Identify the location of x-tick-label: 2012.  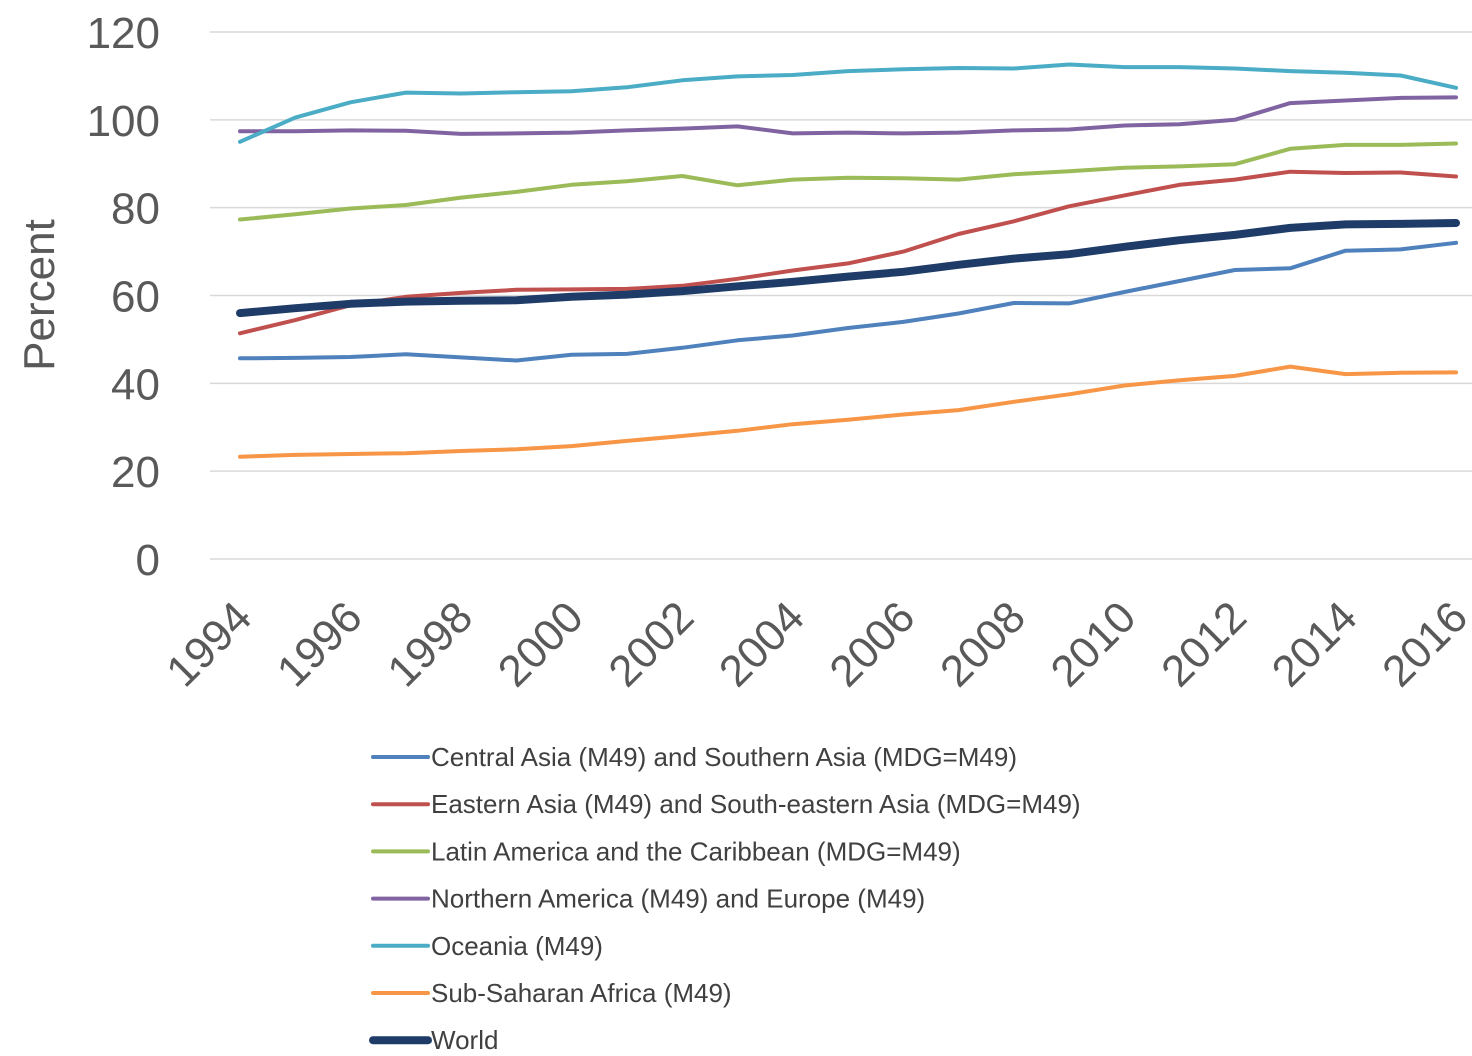
(1204, 644).